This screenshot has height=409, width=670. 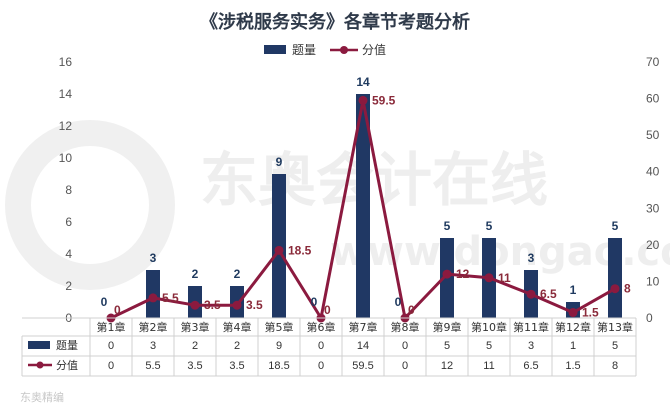 What do you see at coordinates (530, 366) in the screenshot?
I see `table-cell-line: 6.5` at bounding box center [530, 366].